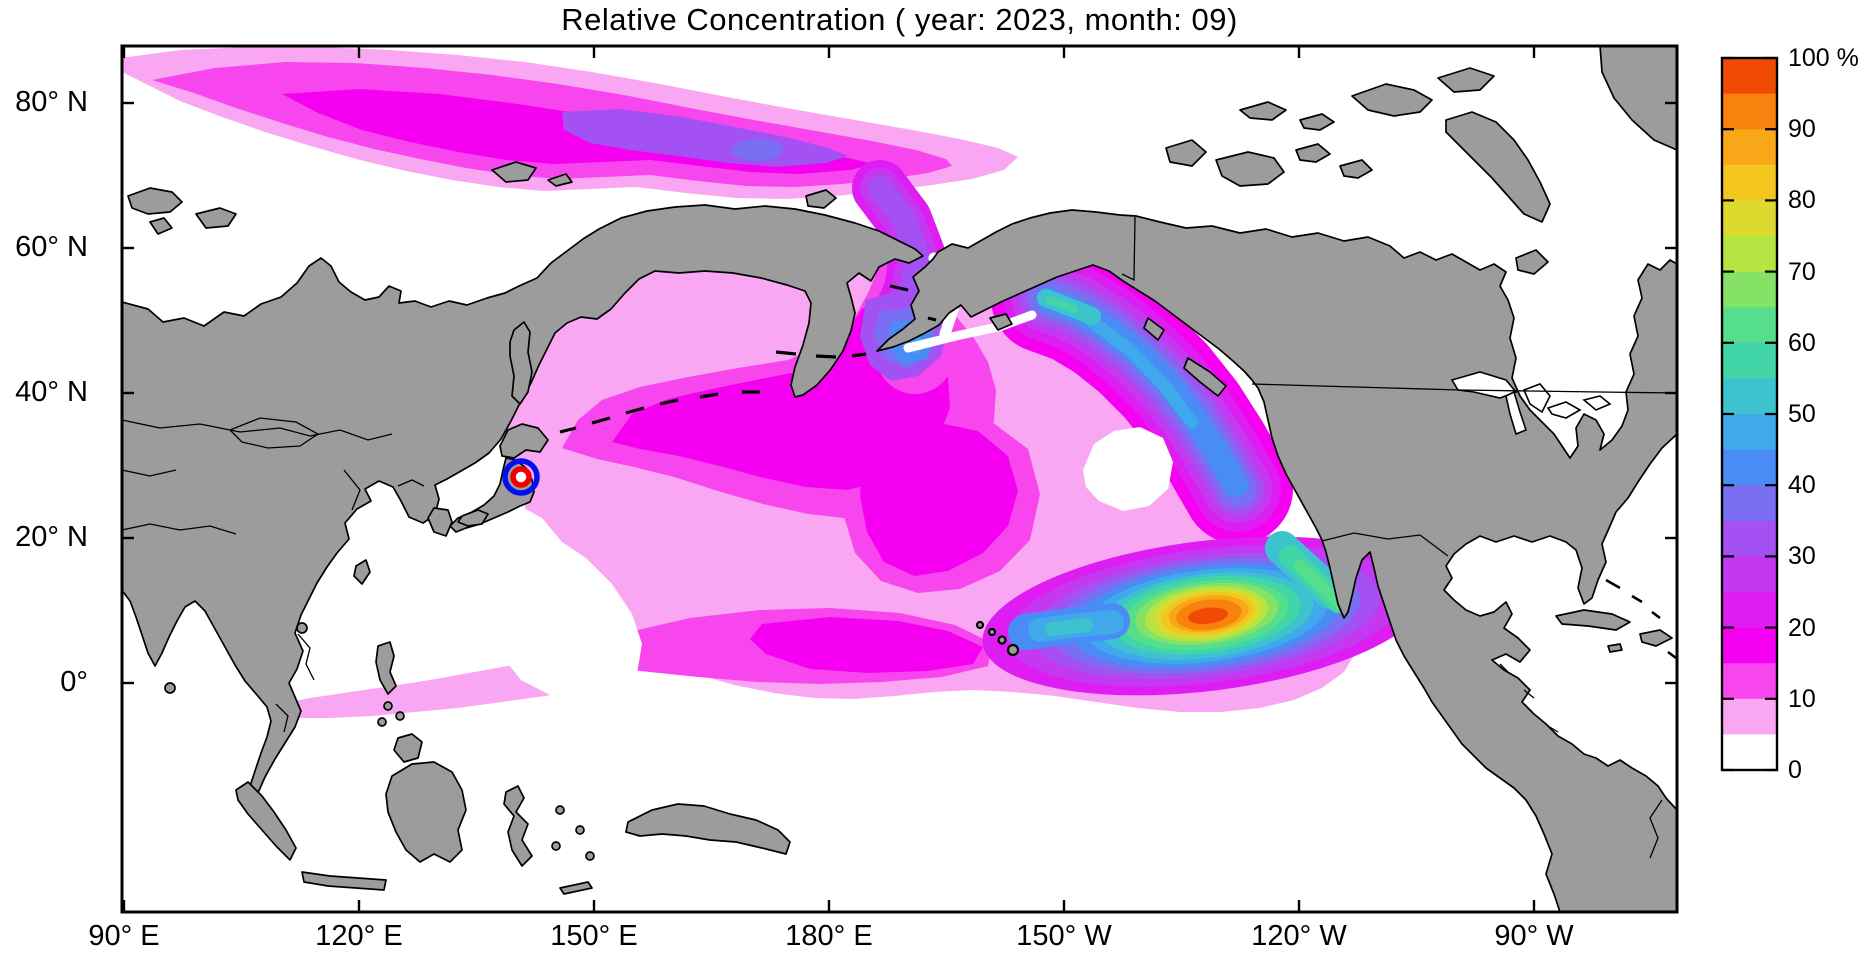 This screenshot has height=972, width=1863. I want to click on land-wrangel, so click(821, 199).